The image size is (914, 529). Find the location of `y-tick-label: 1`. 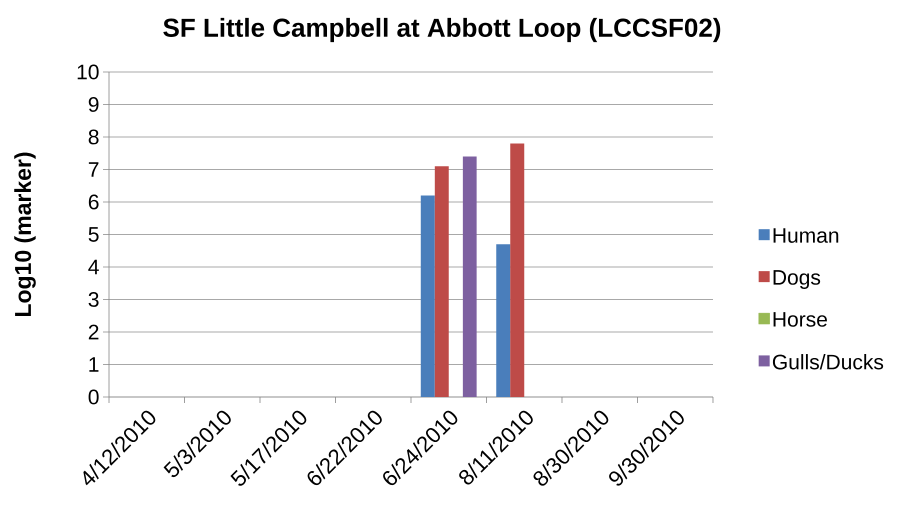

y-tick-label: 1 is located at coordinates (93, 364).